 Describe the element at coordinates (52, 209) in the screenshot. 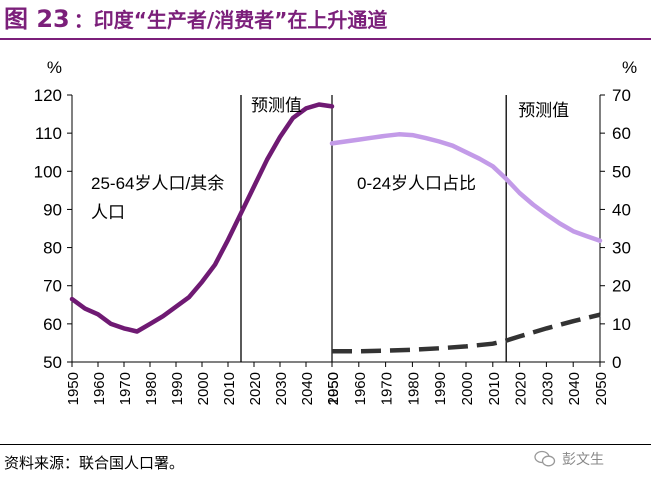

I see `left-y-tick-label: 90` at that location.